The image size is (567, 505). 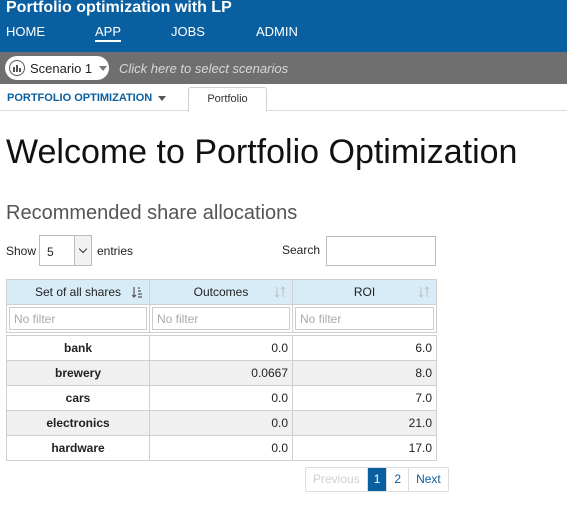 What do you see at coordinates (227, 99) in the screenshot?
I see `tab-portfolio: Portfolio` at bounding box center [227, 99].